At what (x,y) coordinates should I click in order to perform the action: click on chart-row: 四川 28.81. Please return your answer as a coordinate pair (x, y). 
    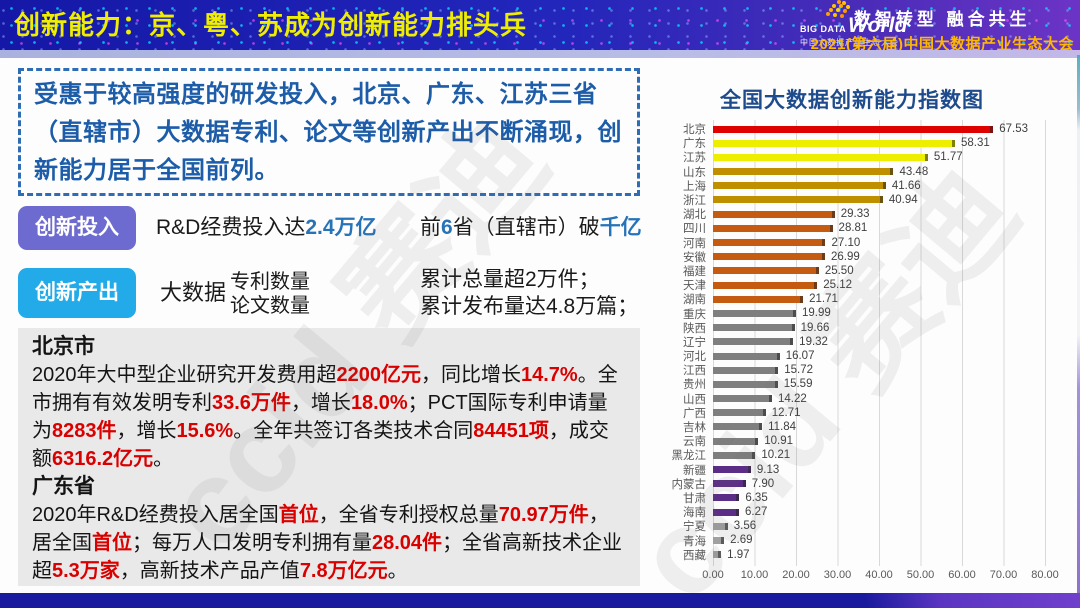
    Looking at the image, I should click on (864, 228).